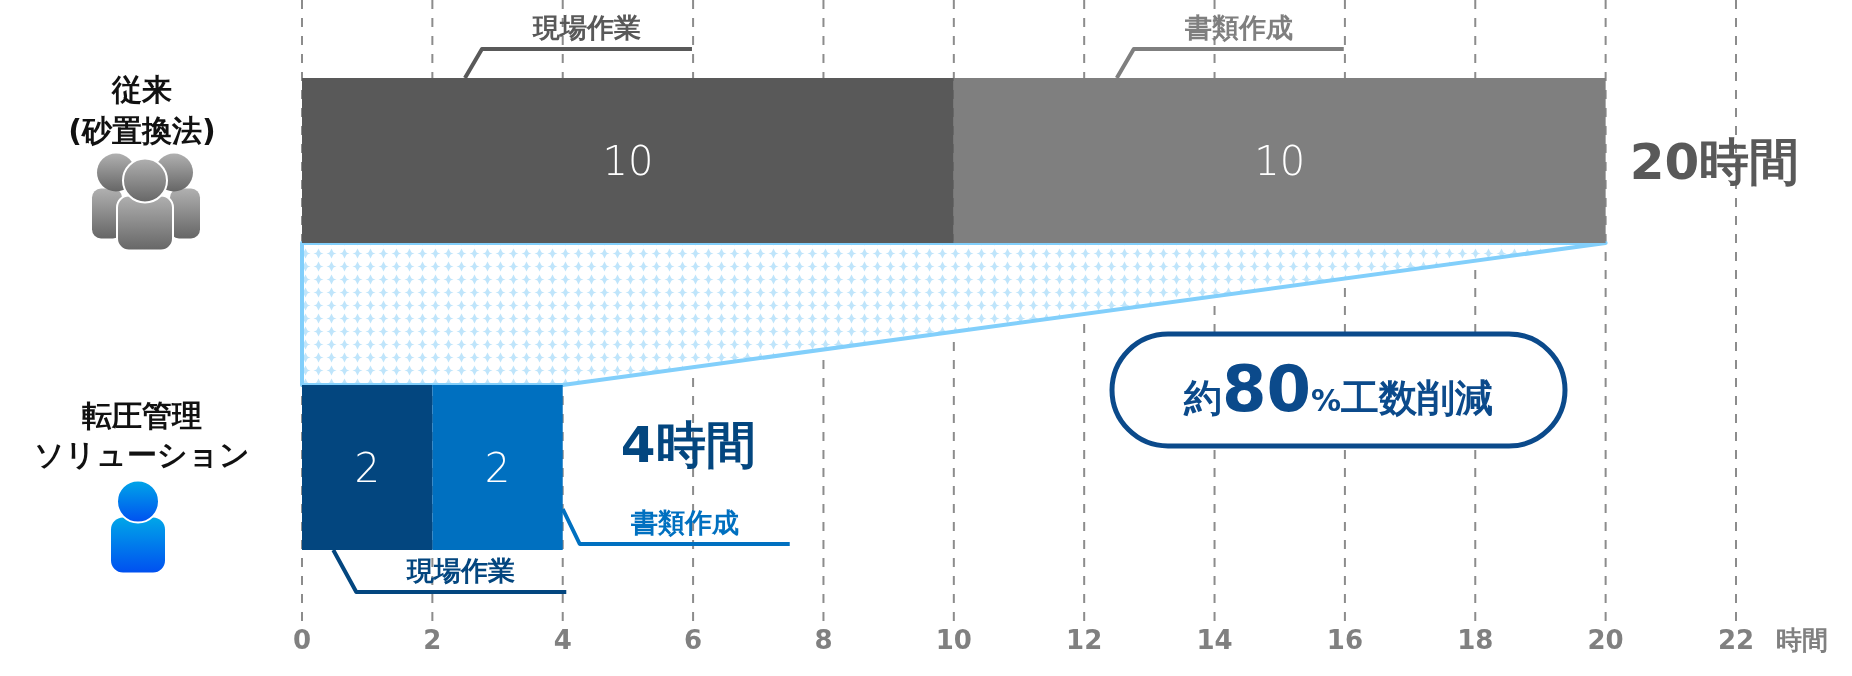 The height and width of the screenshot is (676, 1852). What do you see at coordinates (1605, 640) in the screenshot?
I see `x-tick-label: 20` at bounding box center [1605, 640].